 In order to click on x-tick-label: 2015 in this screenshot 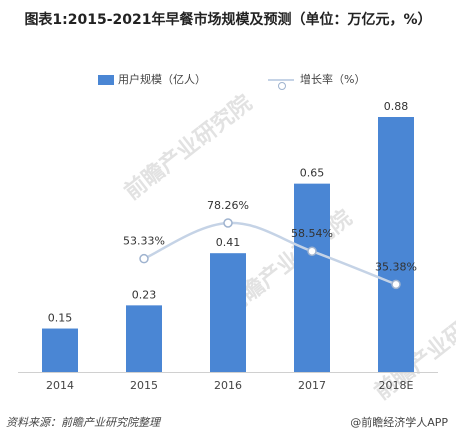, I will do `click(144, 385)`.